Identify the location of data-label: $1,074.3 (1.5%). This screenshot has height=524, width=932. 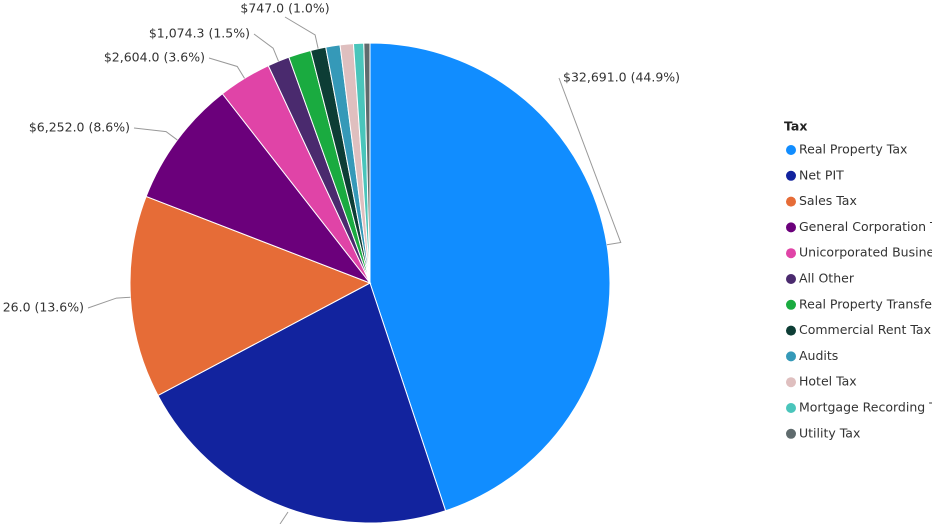
(199, 33).